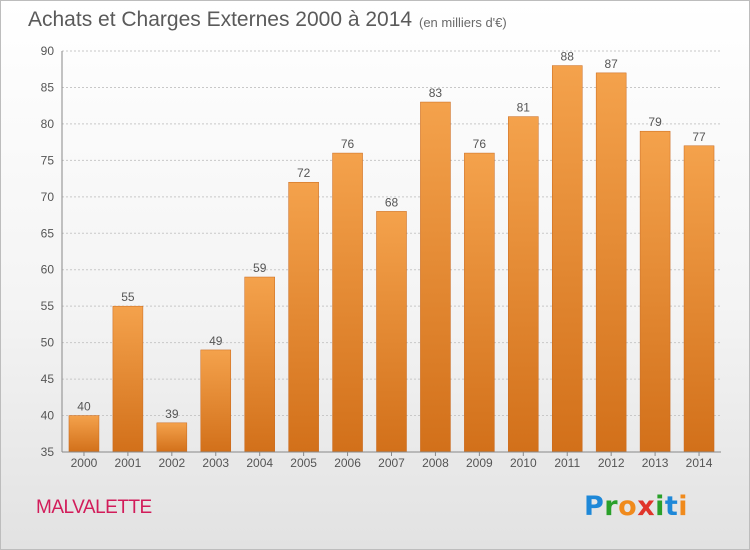 This screenshot has height=550, width=750. Describe the element at coordinates (568, 57) in the screenshot. I see `bar-value-label: 88` at that location.